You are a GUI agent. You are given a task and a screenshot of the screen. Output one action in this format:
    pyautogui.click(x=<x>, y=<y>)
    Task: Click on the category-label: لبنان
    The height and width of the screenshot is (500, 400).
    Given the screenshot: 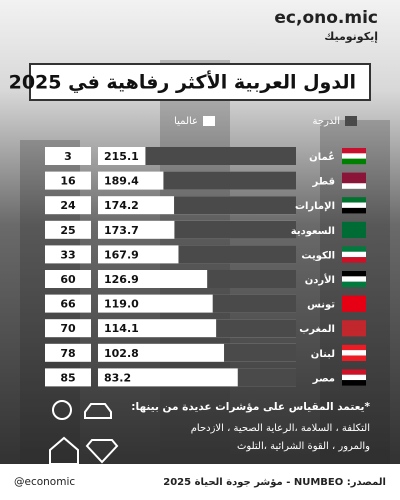 What is the action you would take?
    pyautogui.click(x=323, y=354)
    